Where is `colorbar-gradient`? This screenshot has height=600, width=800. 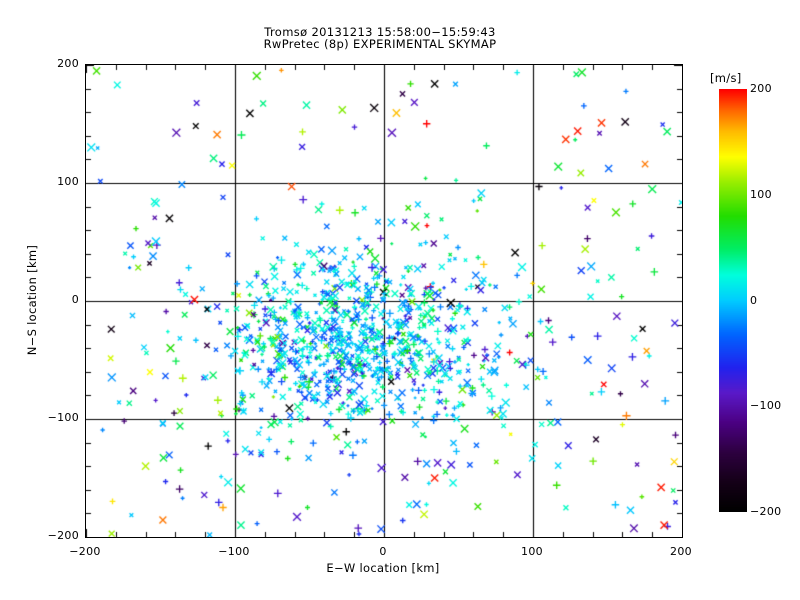 colorbar-gradient is located at coordinates (733, 300).